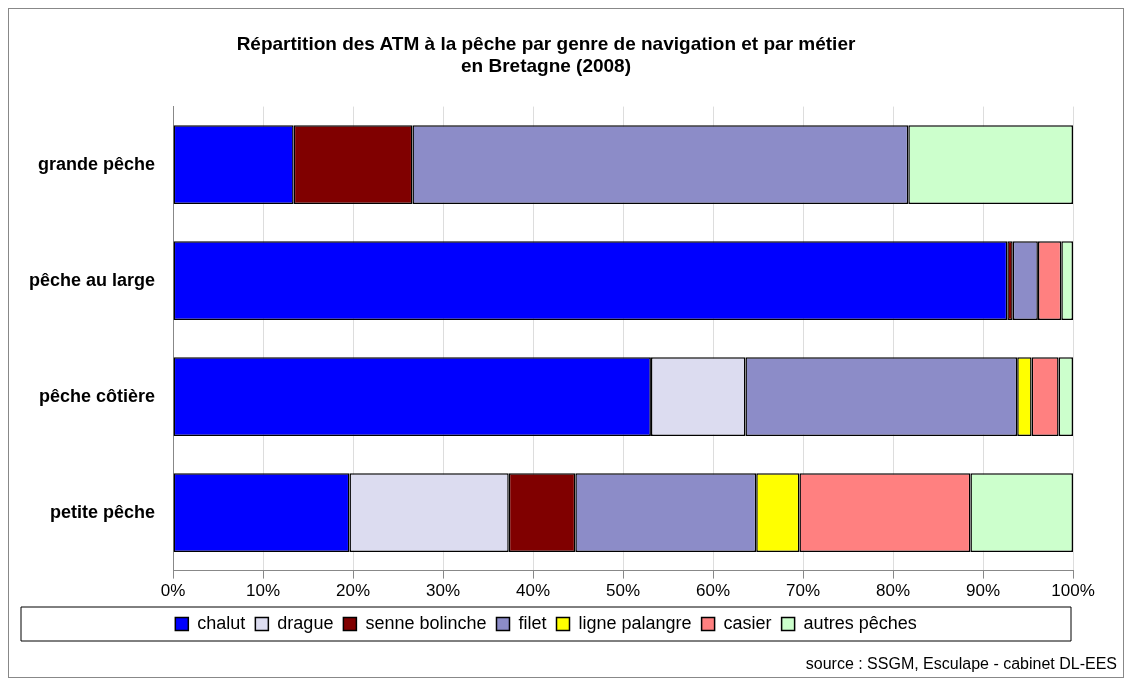 This screenshot has width=1132, height=686. What do you see at coordinates (532, 622) in the screenshot?
I see `legend-label: filet` at bounding box center [532, 622].